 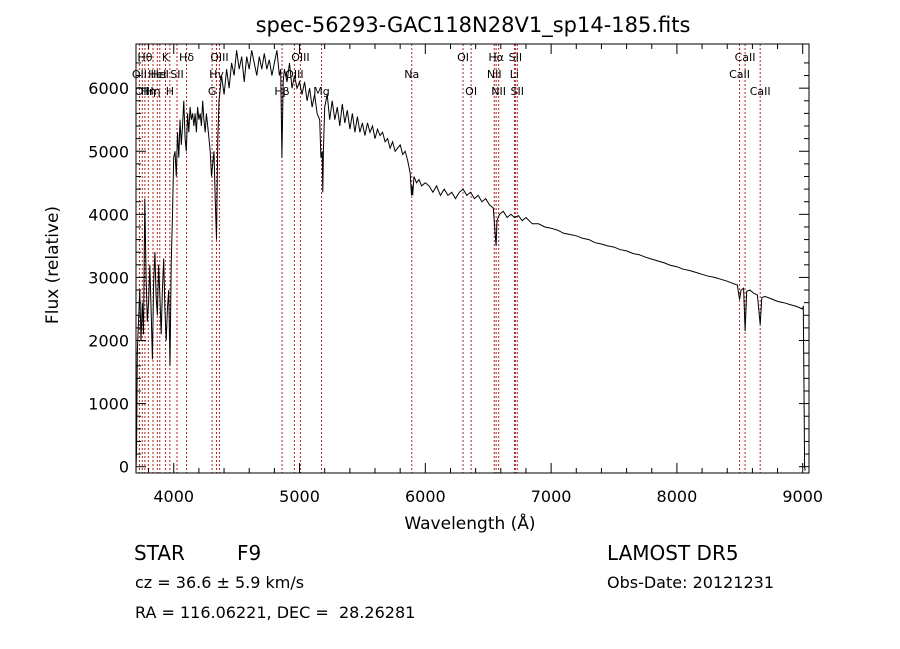 I want to click on x-tick-label: 9000, so click(x=802, y=496).